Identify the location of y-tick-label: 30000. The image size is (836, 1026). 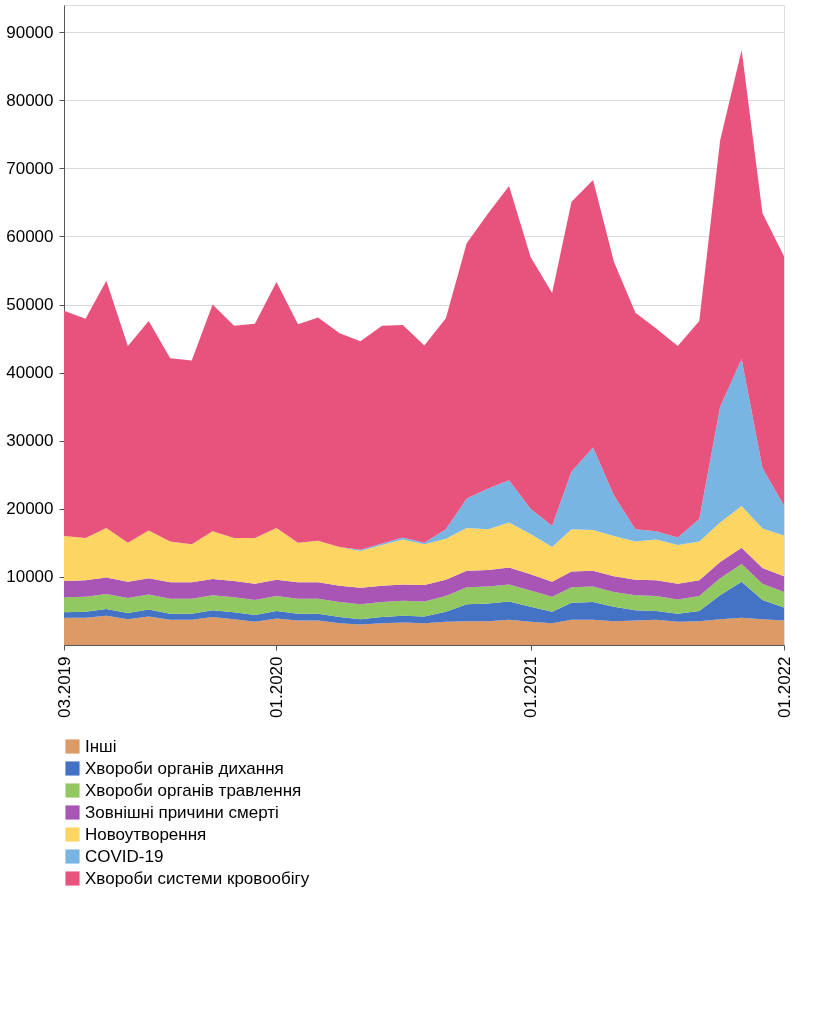
(30, 441).